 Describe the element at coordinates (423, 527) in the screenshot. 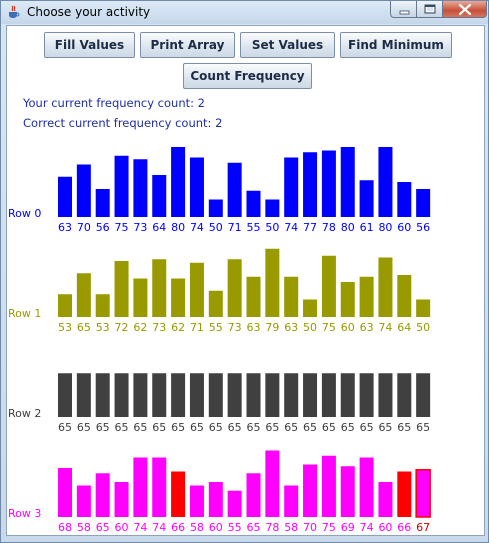

I see `bar-value-label: 67` at that location.